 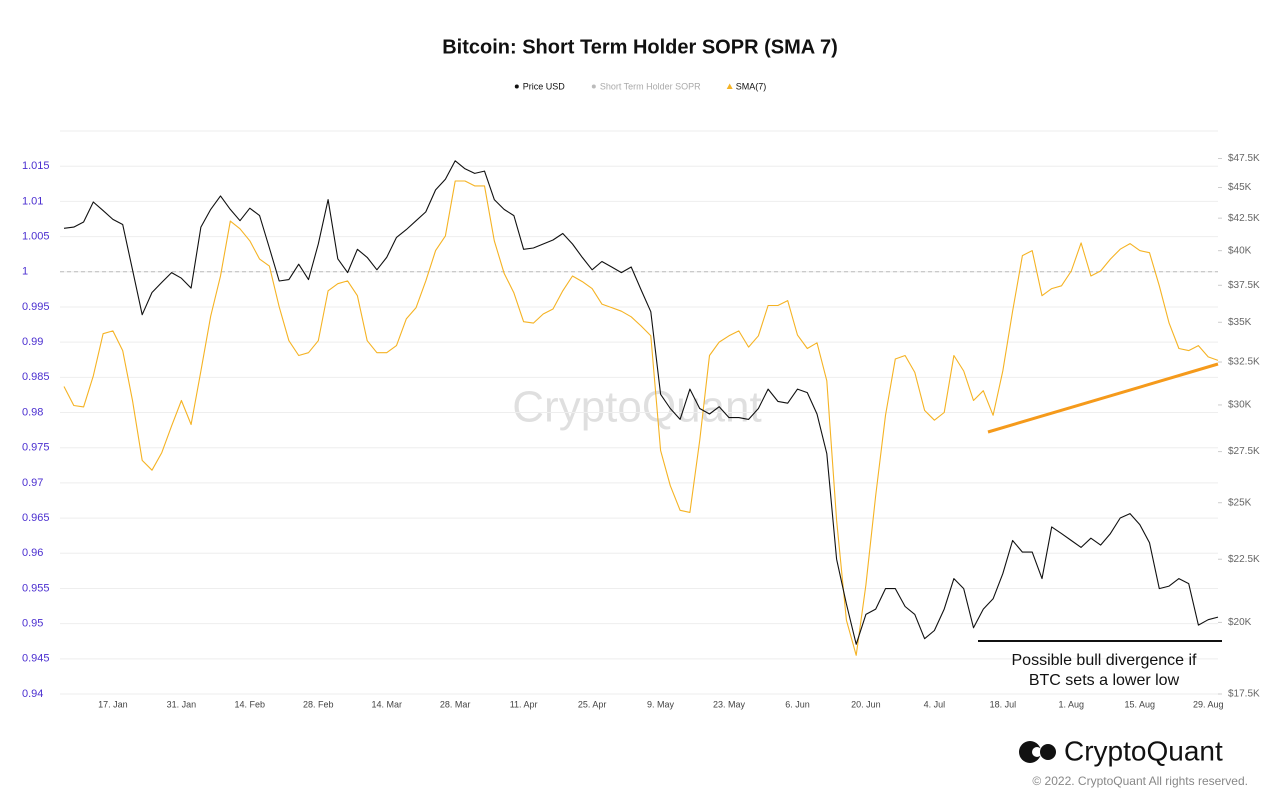 I want to click on y2-tick-label: $47.5K, so click(x=1244, y=158).